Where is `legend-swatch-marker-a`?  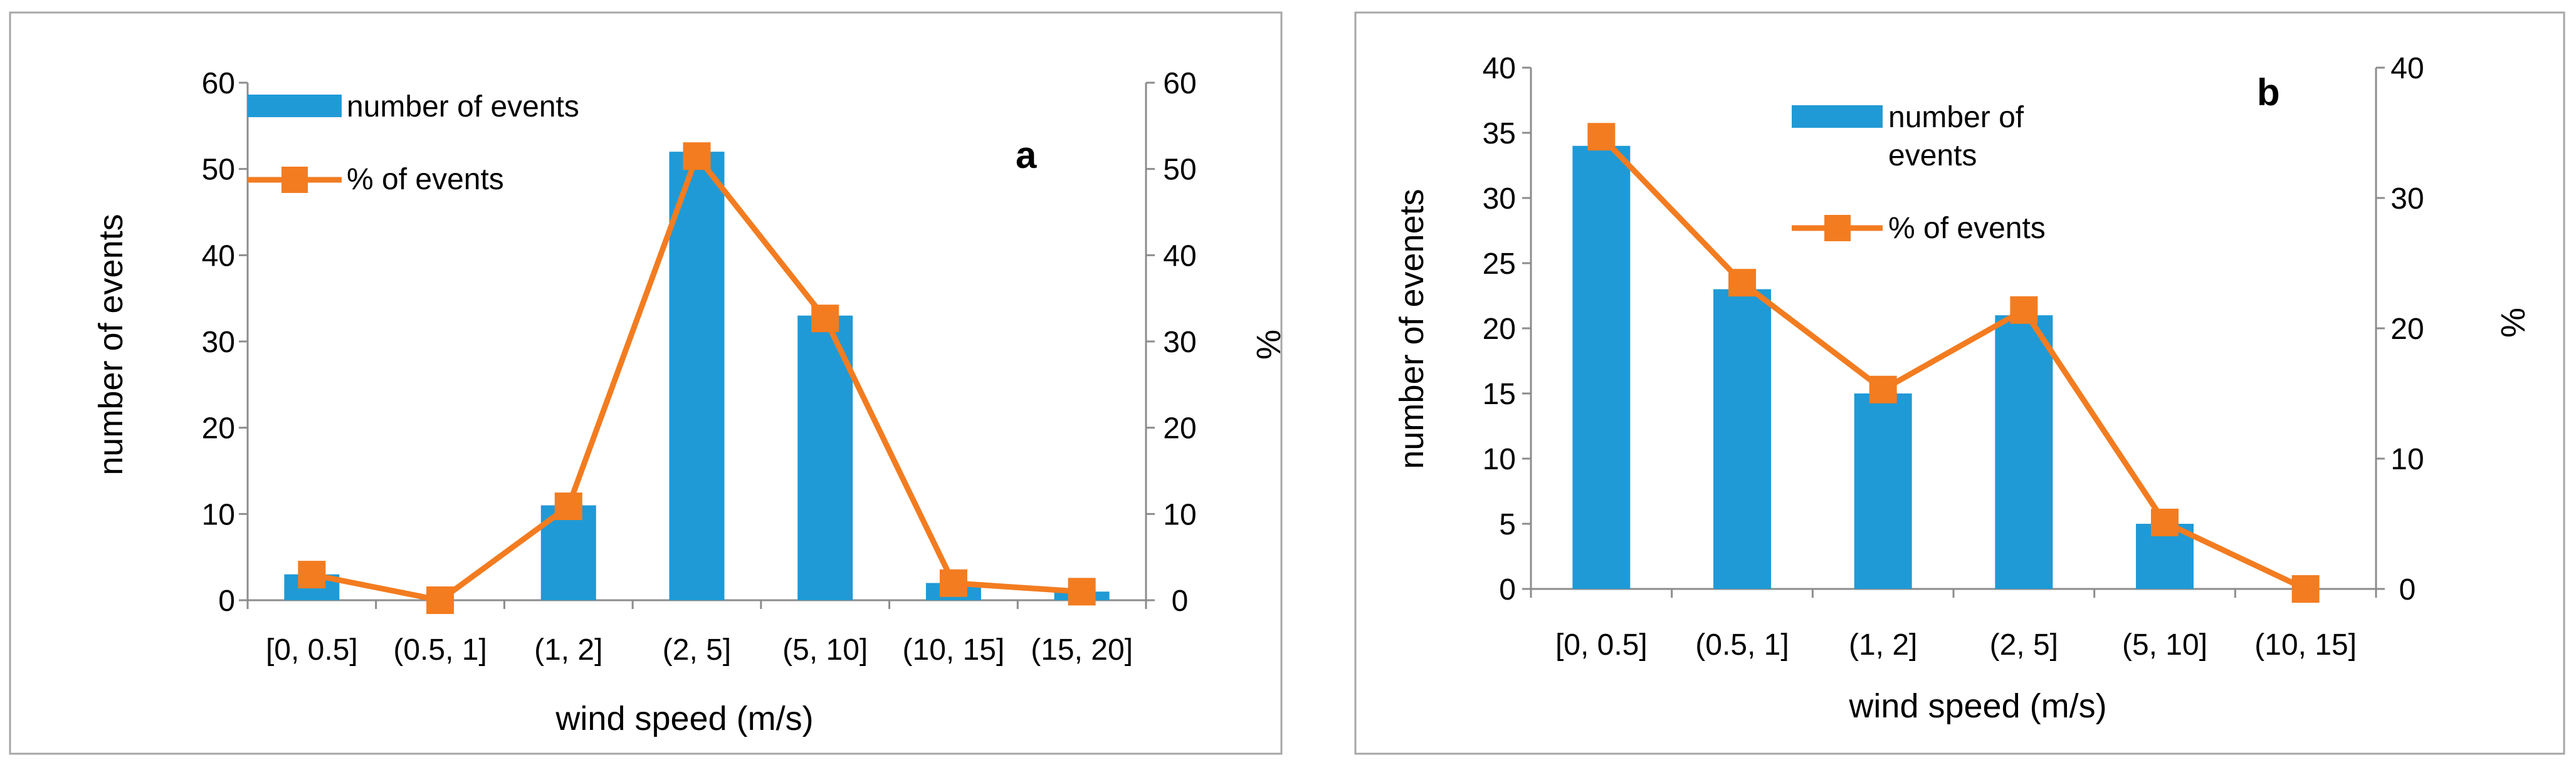 legend-swatch-marker-a is located at coordinates (294, 180).